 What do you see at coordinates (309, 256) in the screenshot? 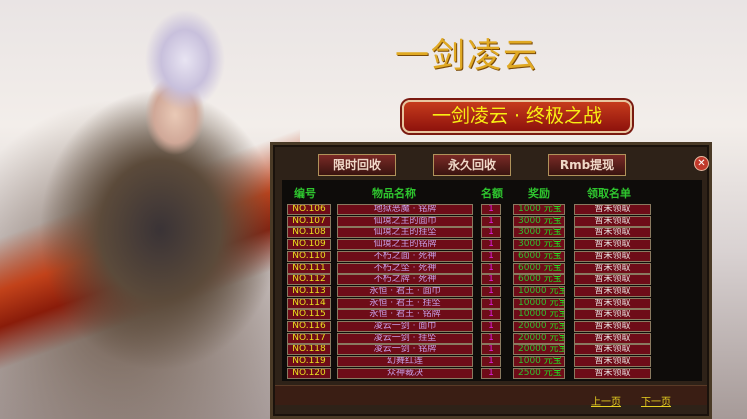
I see `item-number: NO.110` at bounding box center [309, 256].